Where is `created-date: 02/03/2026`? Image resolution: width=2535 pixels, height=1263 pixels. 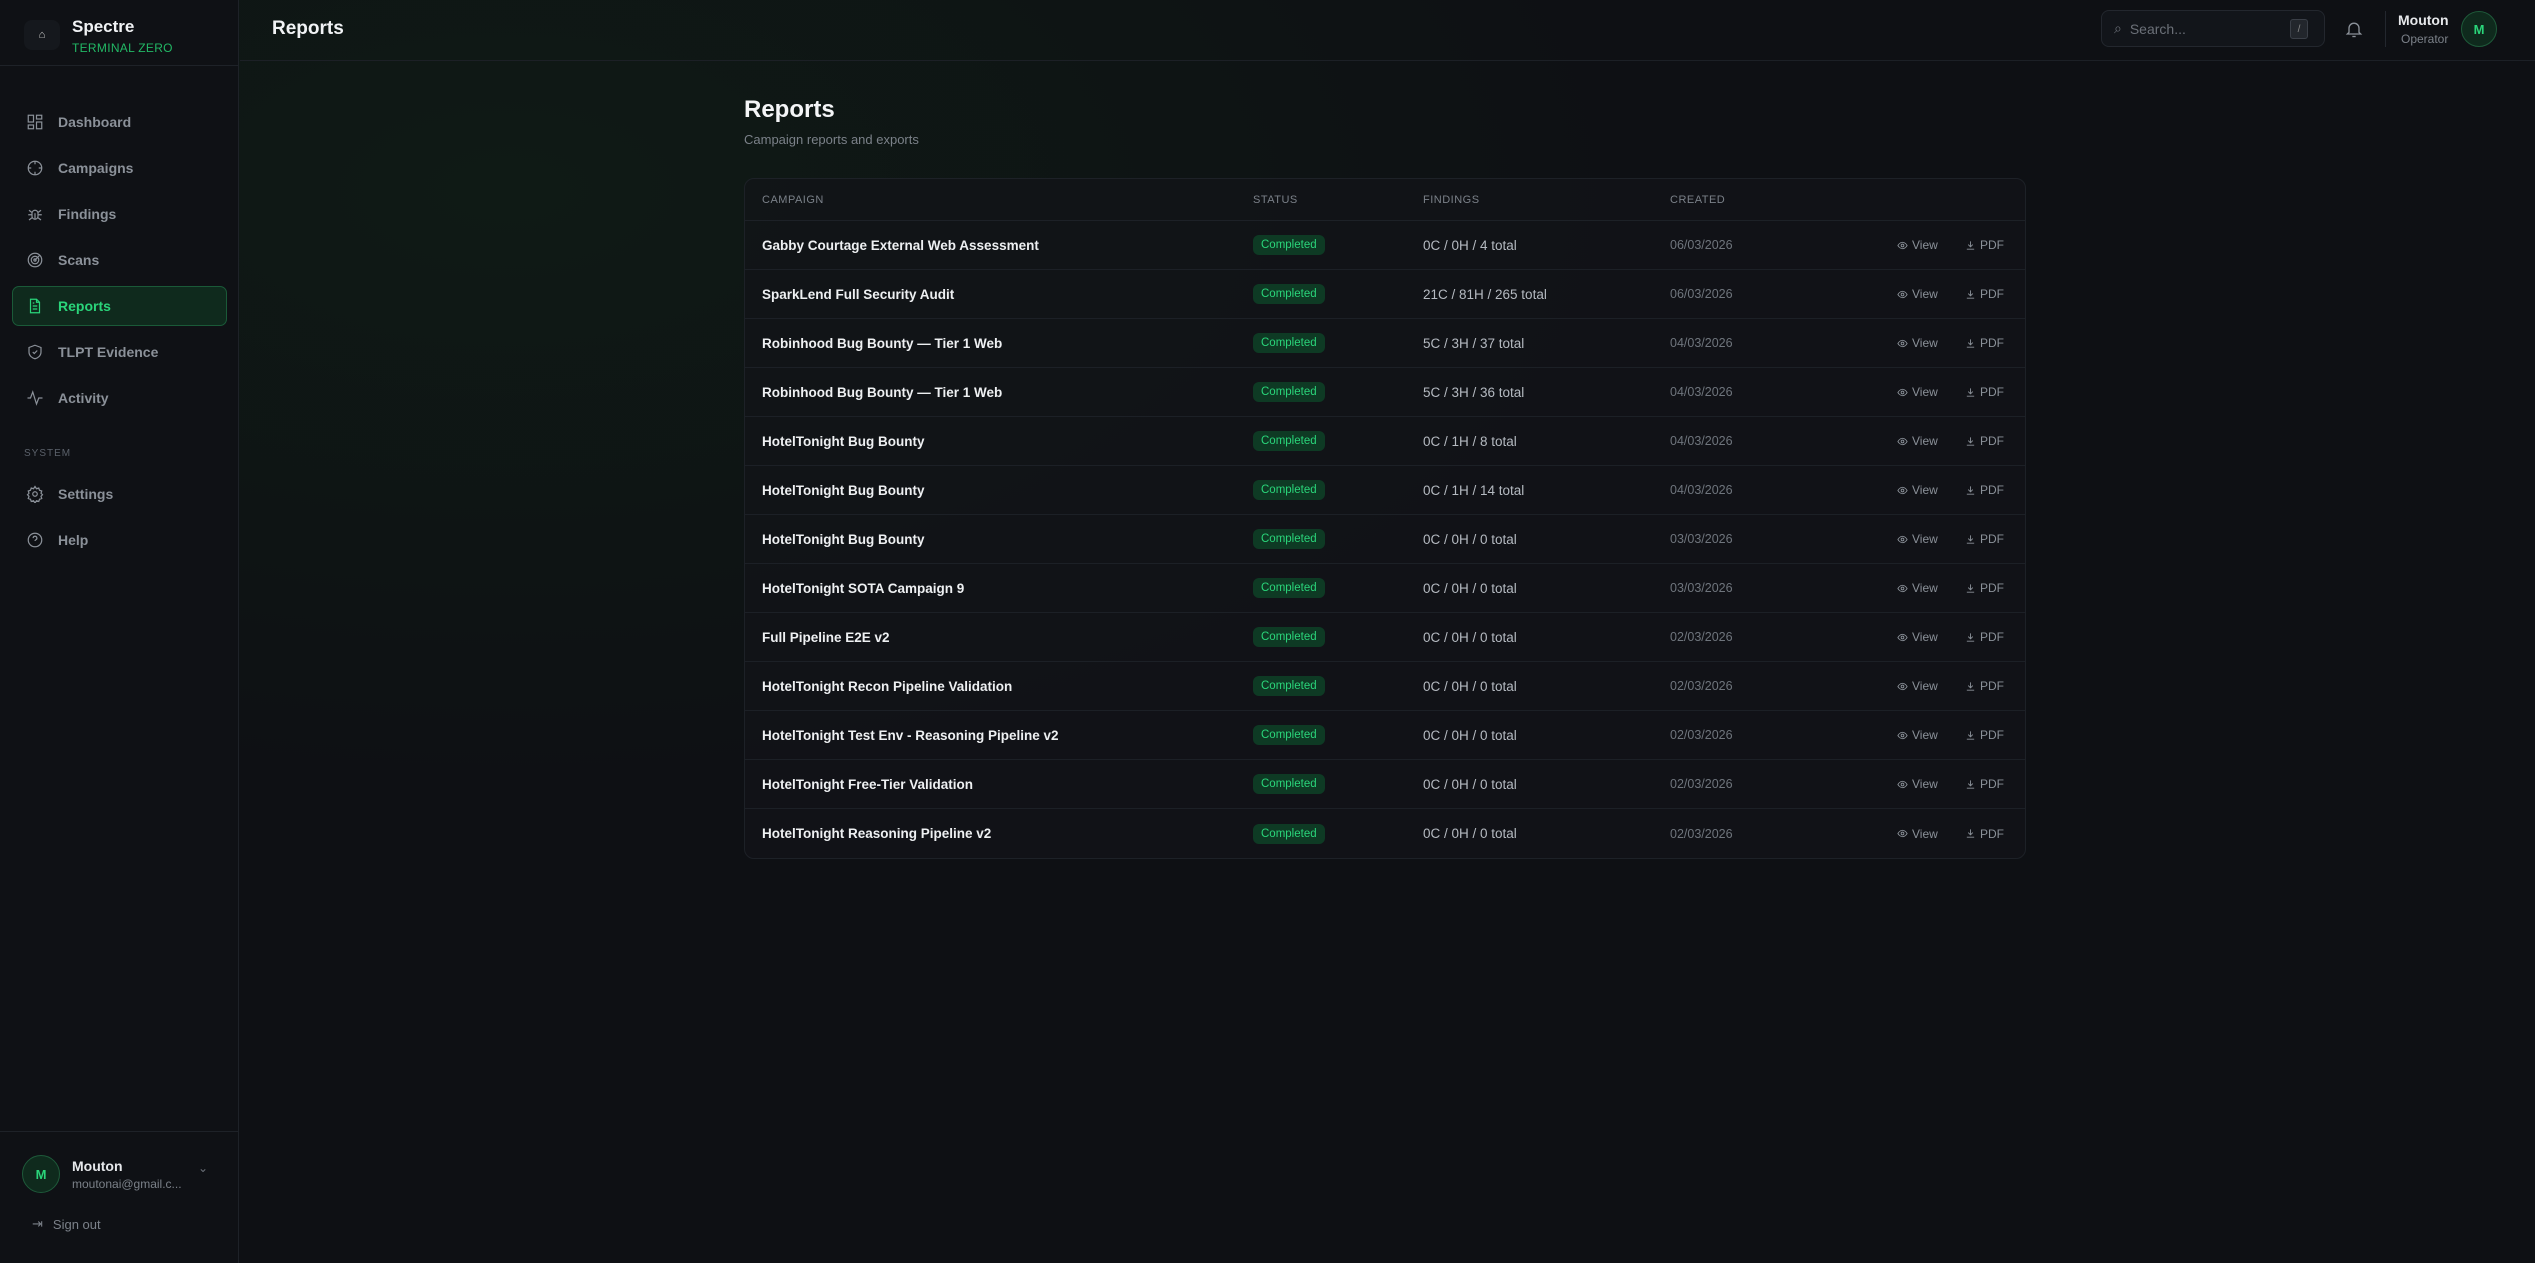 created-date: 02/03/2026 is located at coordinates (1701, 637).